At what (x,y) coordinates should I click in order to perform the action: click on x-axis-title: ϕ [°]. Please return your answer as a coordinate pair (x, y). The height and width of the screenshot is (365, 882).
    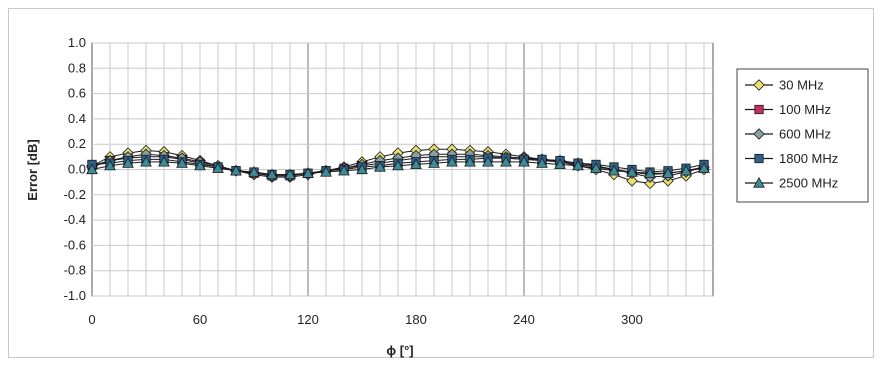
    Looking at the image, I should click on (399, 350).